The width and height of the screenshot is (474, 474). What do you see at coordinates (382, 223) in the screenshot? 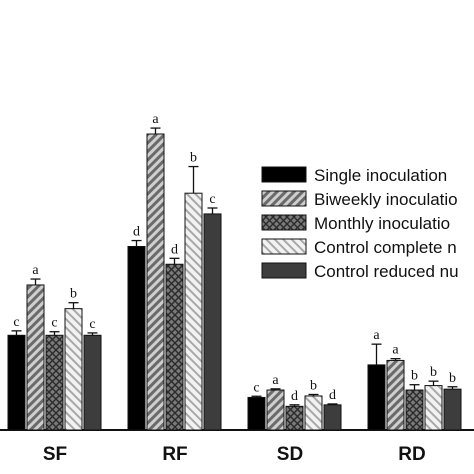
I see `legend-label-3: Monthly inoculatio` at bounding box center [382, 223].